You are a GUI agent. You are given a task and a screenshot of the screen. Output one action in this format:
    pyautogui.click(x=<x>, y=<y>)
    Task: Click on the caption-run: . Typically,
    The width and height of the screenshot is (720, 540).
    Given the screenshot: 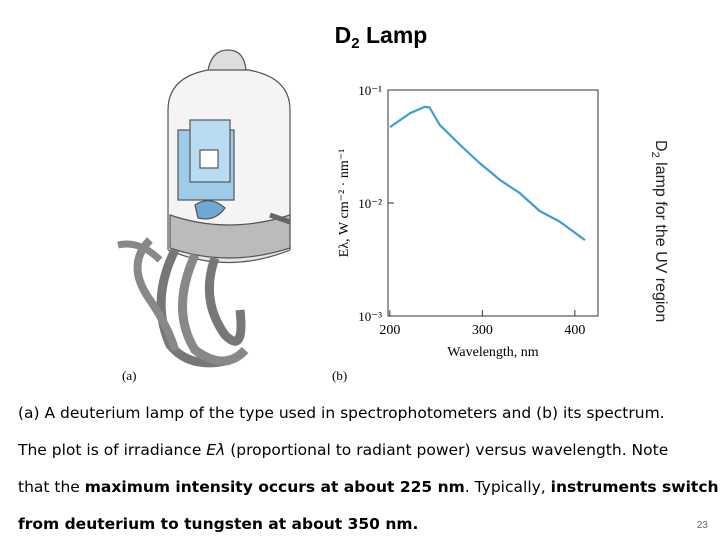 What is the action you would take?
    pyautogui.click(x=508, y=487)
    